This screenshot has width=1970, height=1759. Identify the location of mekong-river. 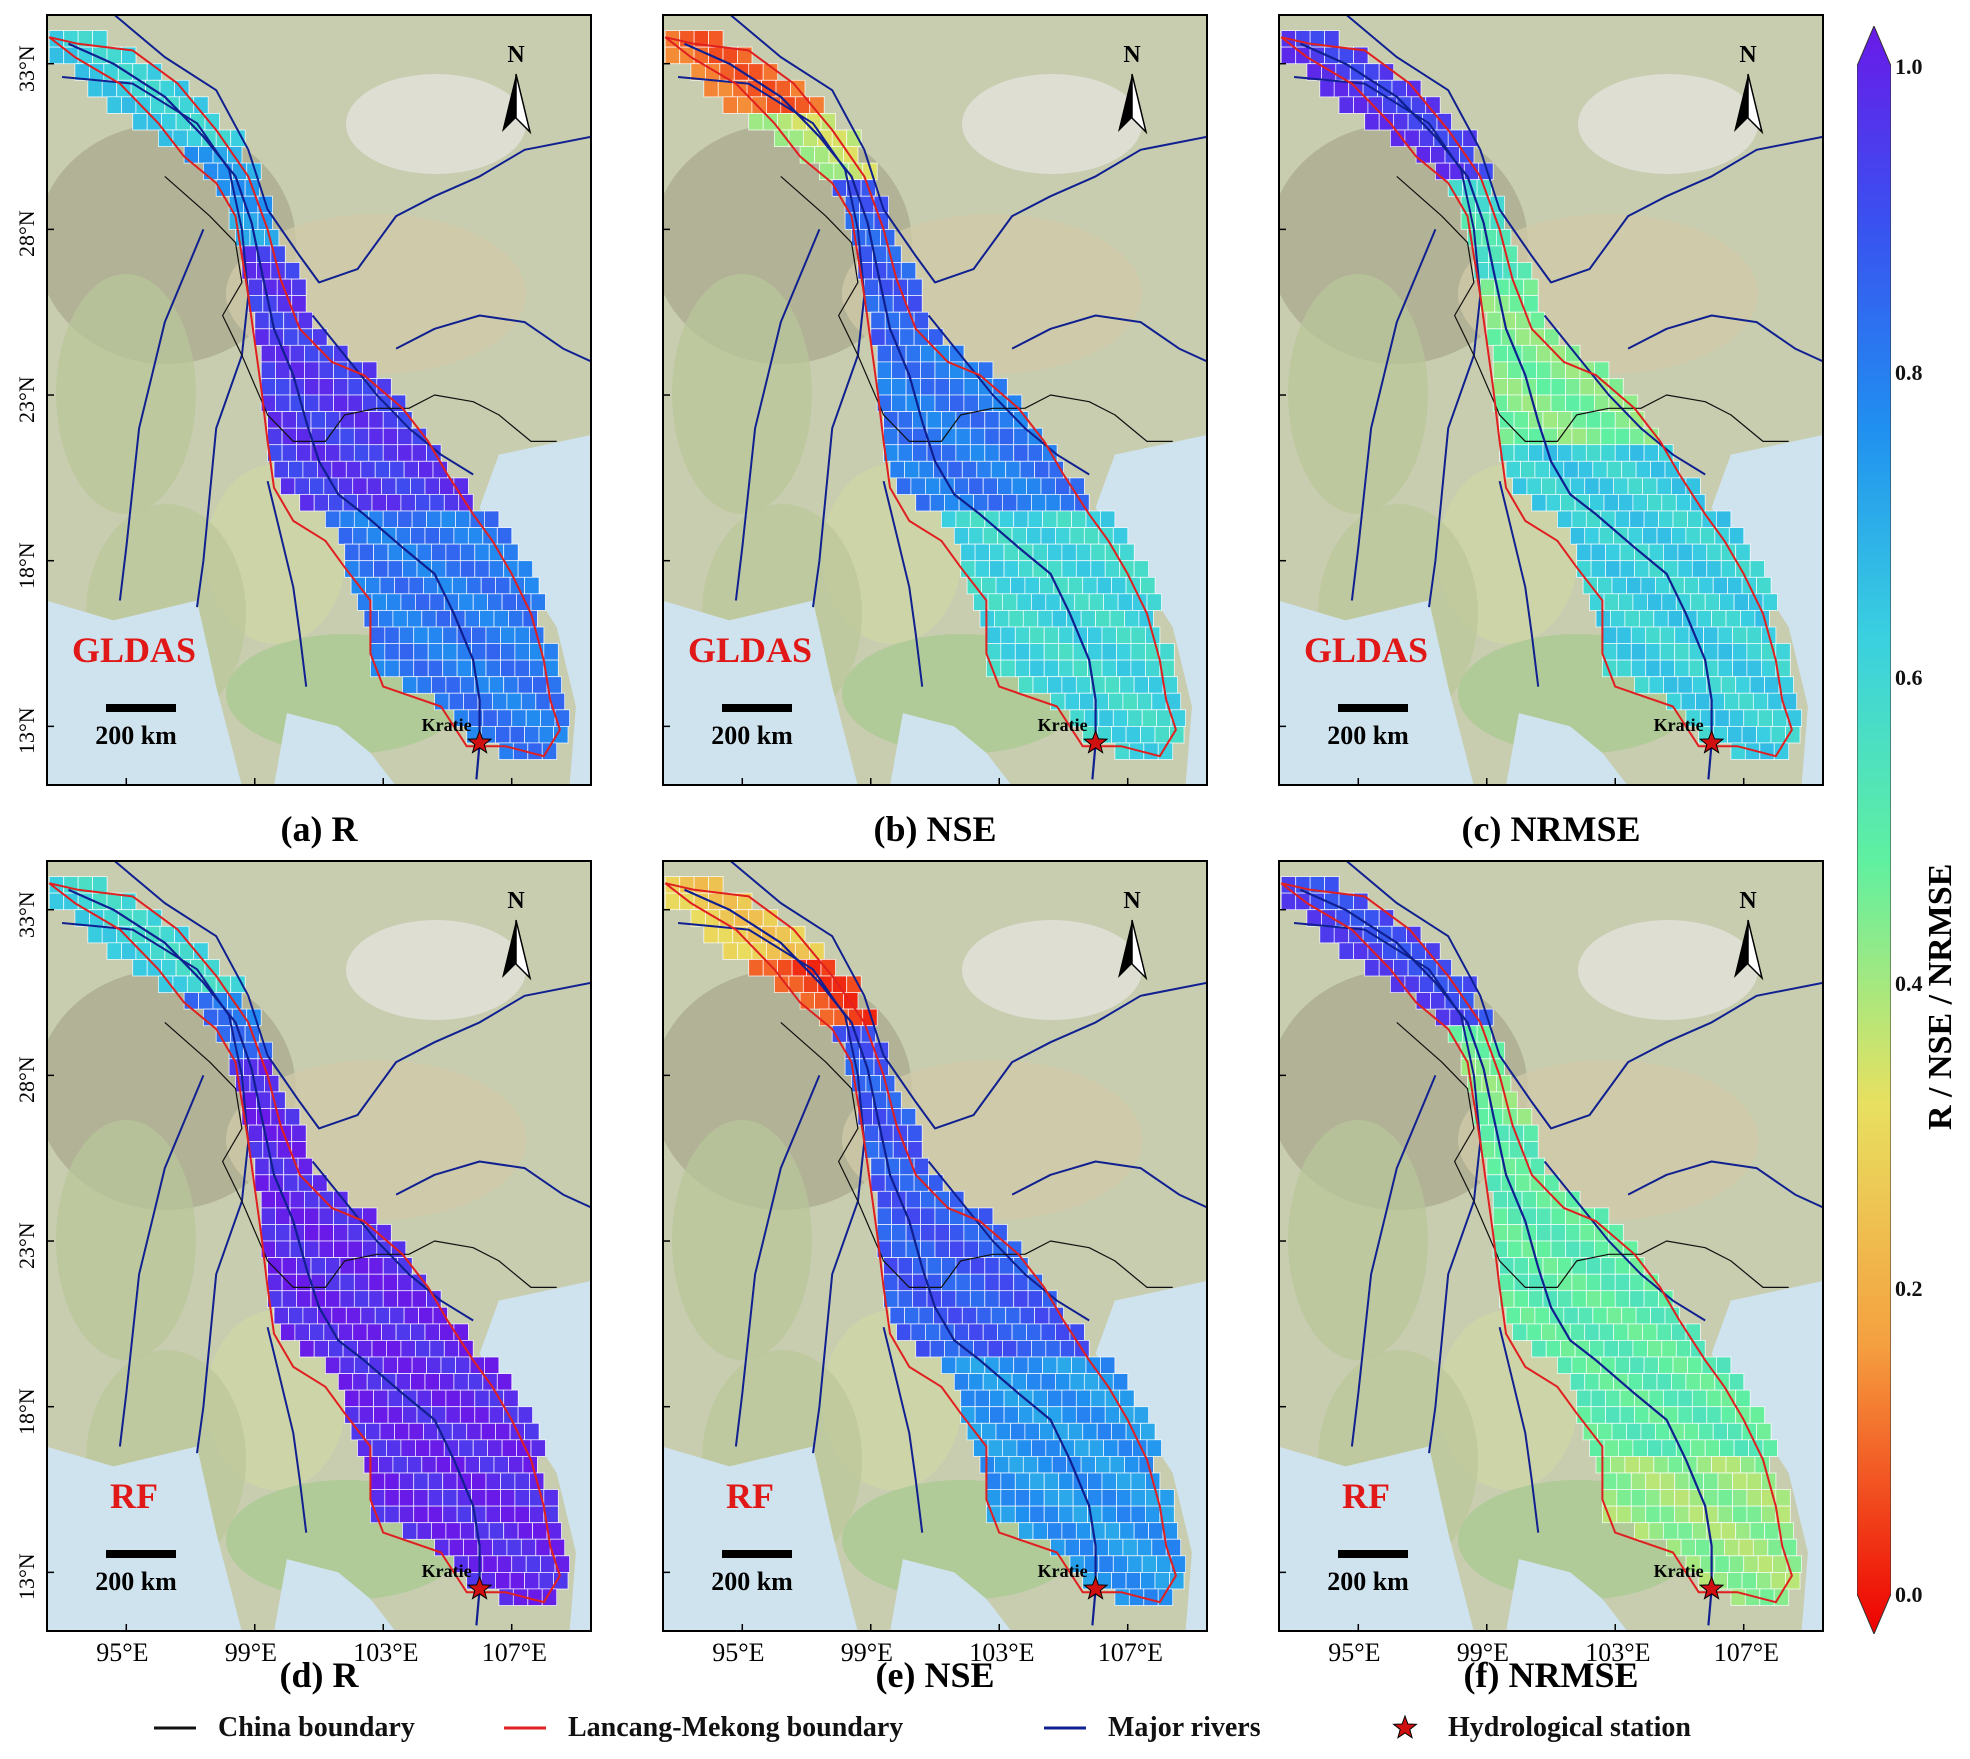
(890, 411).